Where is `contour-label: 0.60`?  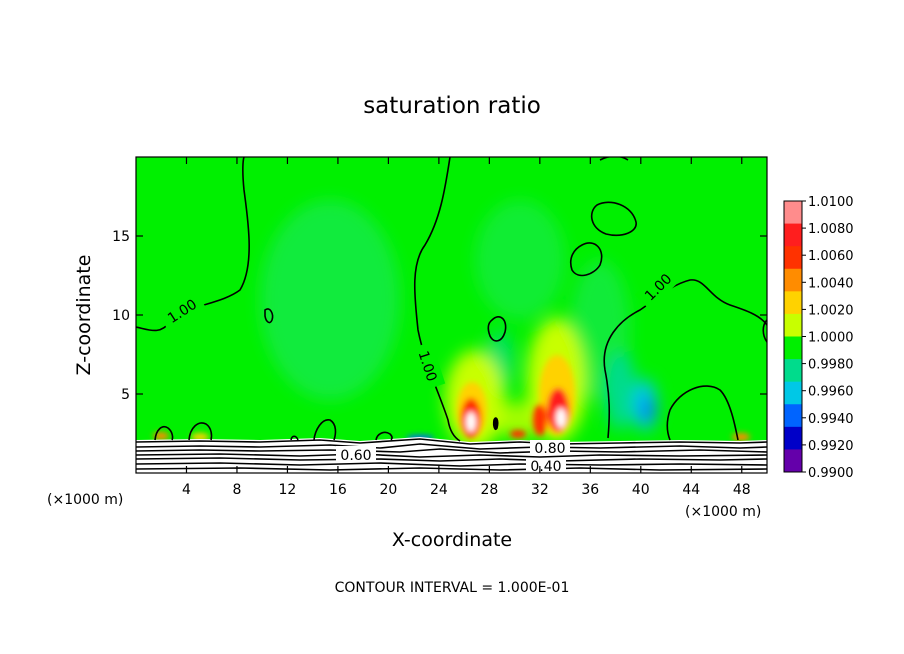
contour-label: 0.60 is located at coordinates (355, 456).